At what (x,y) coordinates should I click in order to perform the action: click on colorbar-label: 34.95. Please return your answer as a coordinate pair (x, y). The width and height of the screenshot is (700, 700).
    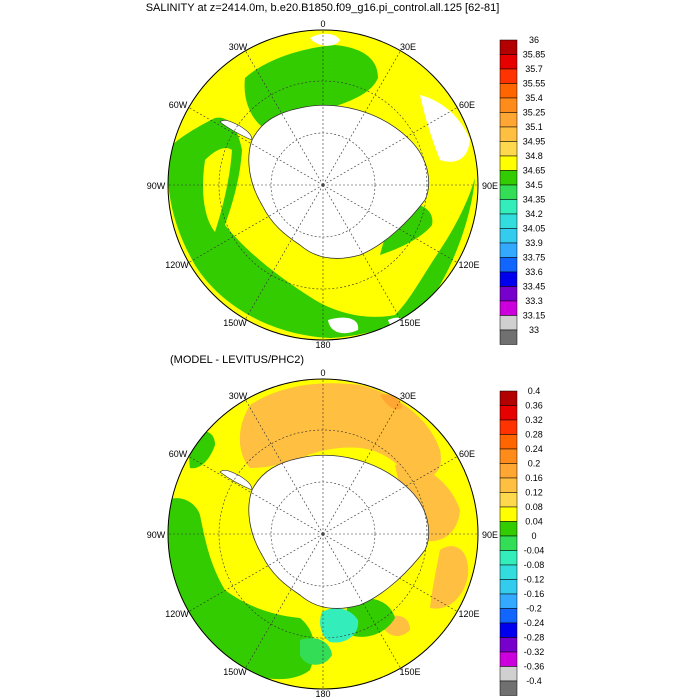
    Looking at the image, I should click on (534, 142).